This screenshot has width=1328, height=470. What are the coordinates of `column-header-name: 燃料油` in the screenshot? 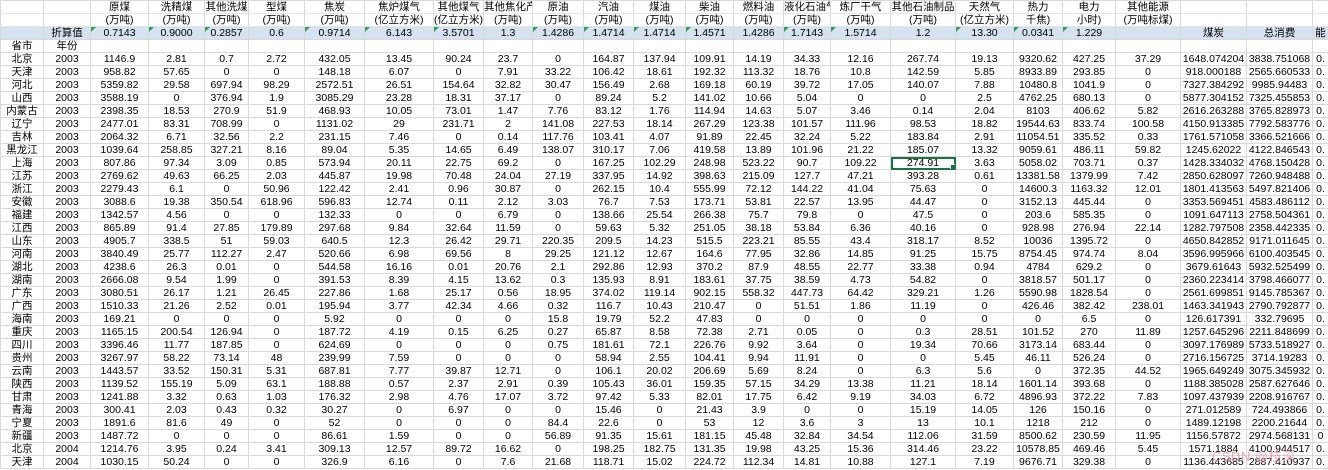 It's located at (758, 7).